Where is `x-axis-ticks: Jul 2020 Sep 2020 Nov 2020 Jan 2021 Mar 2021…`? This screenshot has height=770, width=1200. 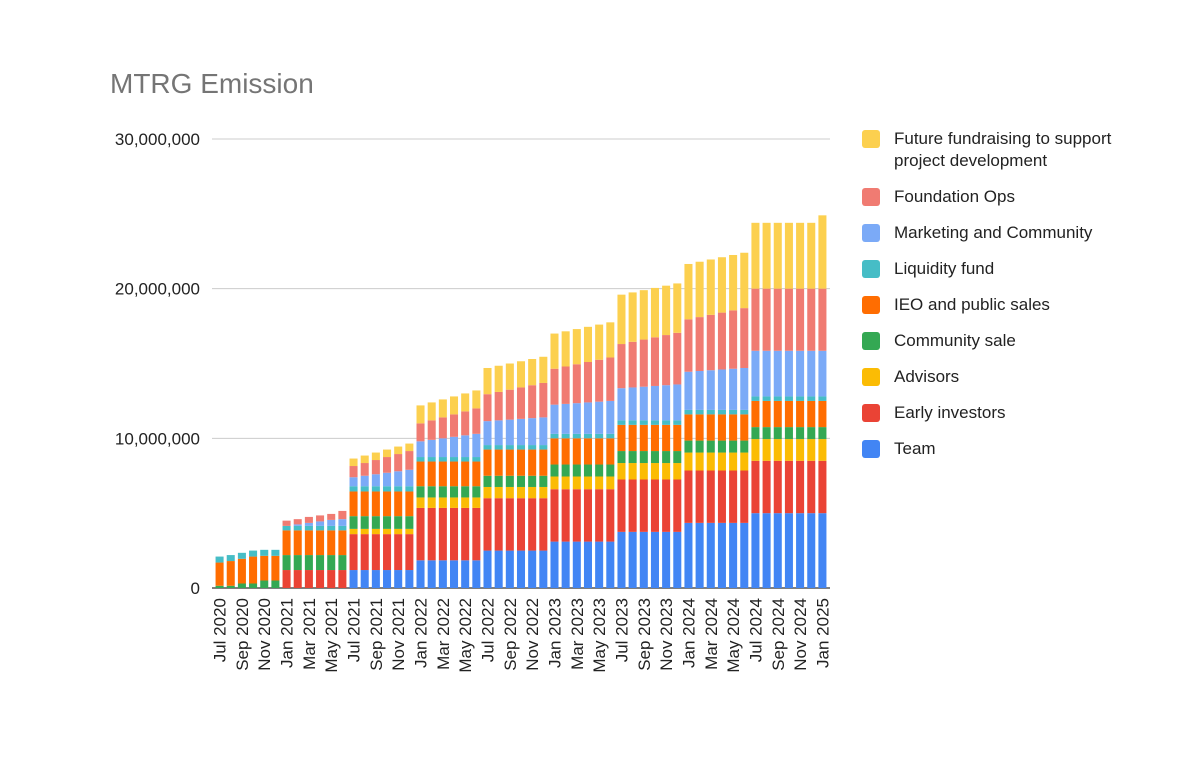 x-axis-ticks: Jul 2020 Sep 2020 Nov 2020 Jan 2021 Mar 2021… is located at coordinates (522, 635).